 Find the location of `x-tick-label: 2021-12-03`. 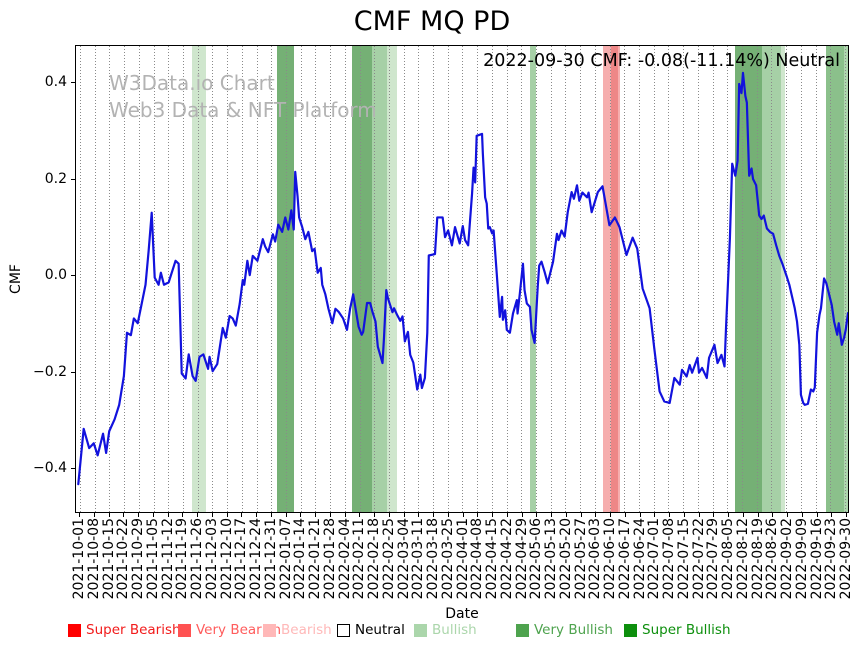

x-tick-label: 2021-12-03 is located at coordinates (211, 559).